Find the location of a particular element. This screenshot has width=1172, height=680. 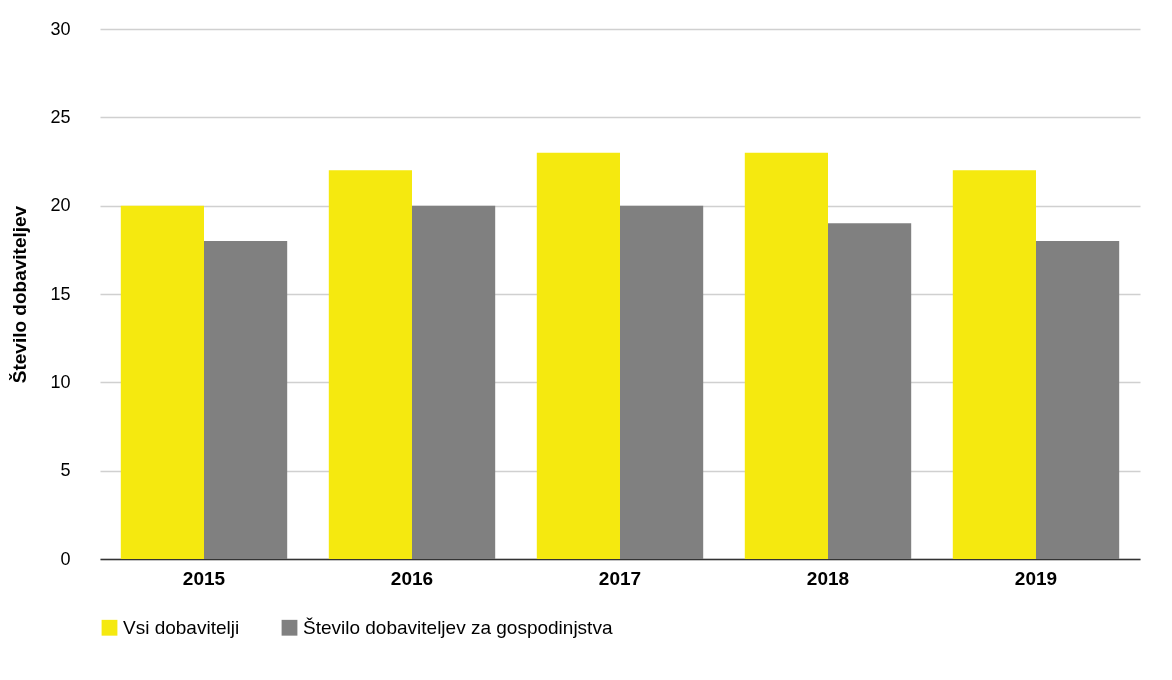

y-tick-label: 15 is located at coordinates (60, 293).